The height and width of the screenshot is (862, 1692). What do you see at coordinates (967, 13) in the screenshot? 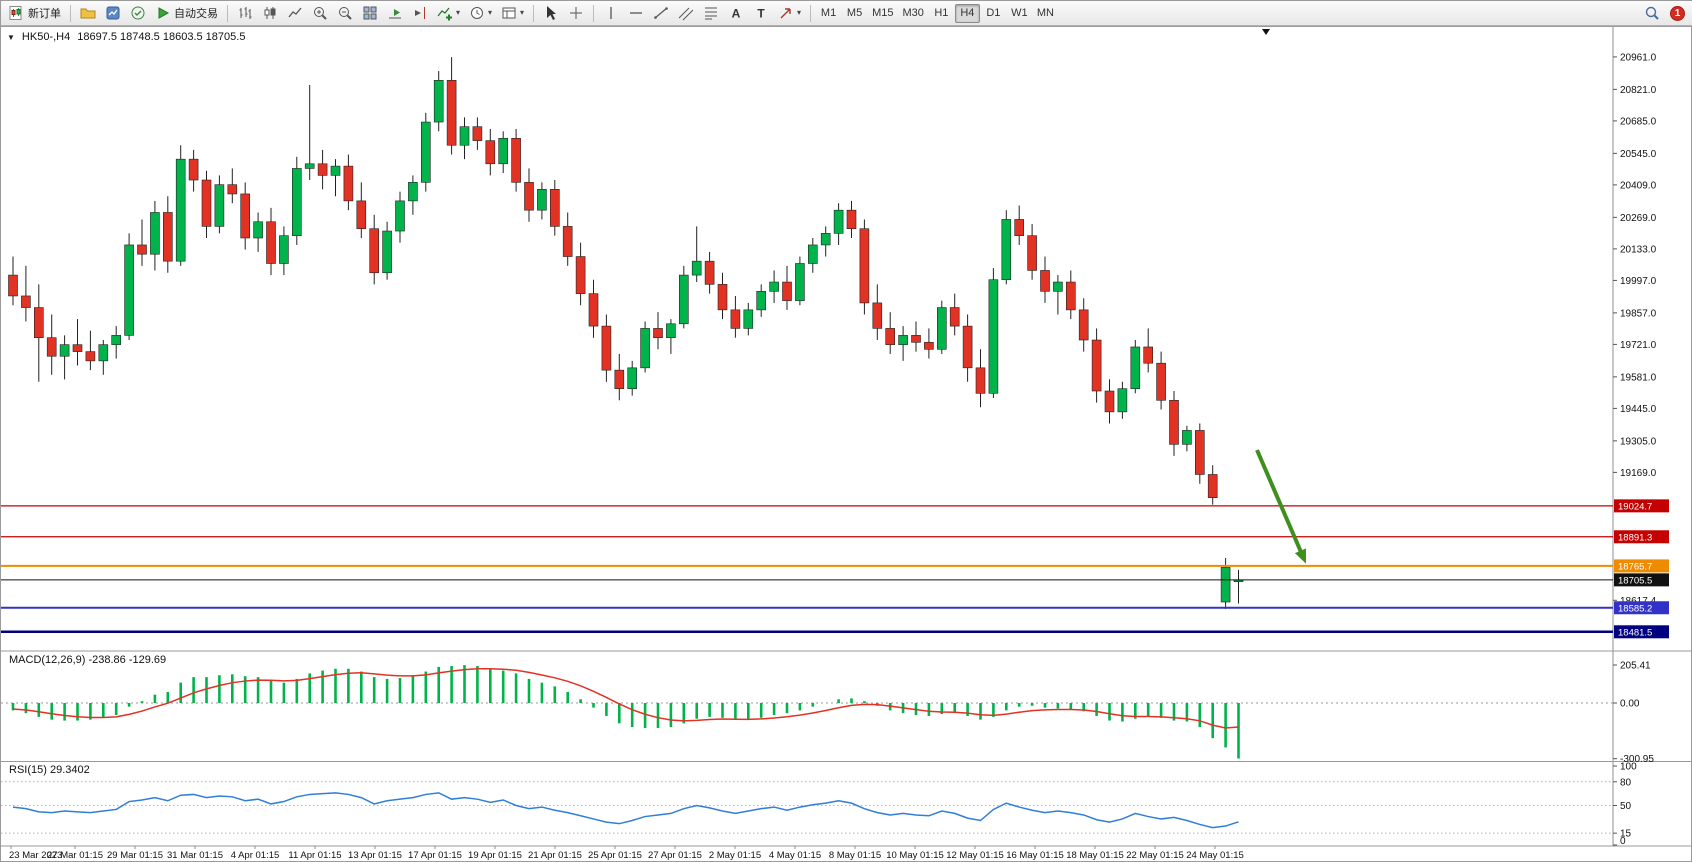
I see `timeframe-button-h4: H4` at bounding box center [967, 13].